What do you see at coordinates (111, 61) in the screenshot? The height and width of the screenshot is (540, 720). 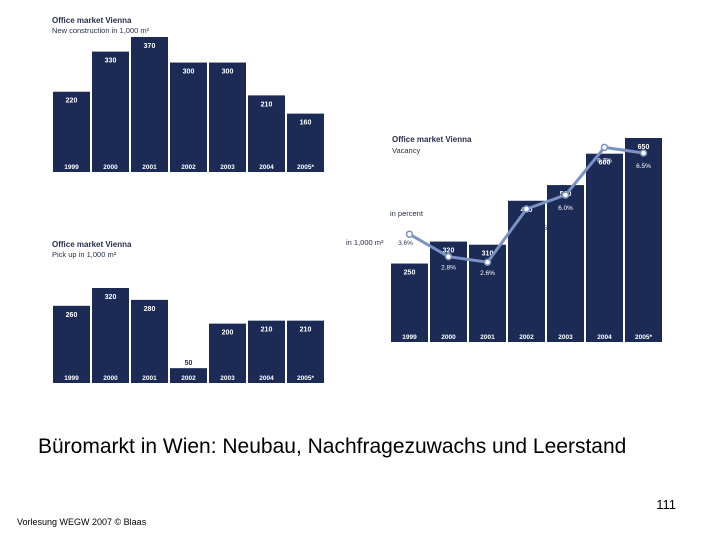 I see `bar-value-label: 330` at bounding box center [111, 61].